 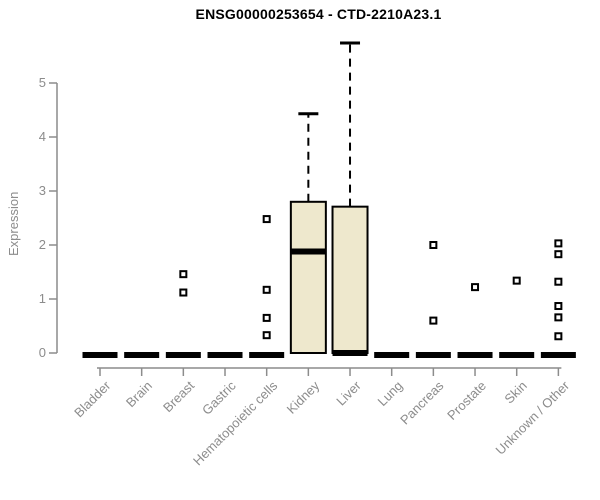 I want to click on collapsed-box-Hematopoietic cells, so click(x=267, y=355).